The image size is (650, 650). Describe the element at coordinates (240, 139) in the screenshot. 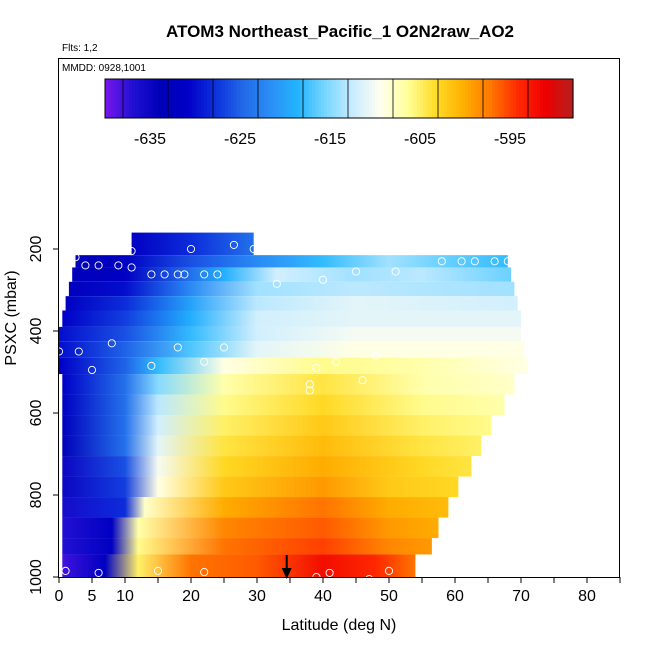

I see `colorbar-tick-label: -625` at that location.